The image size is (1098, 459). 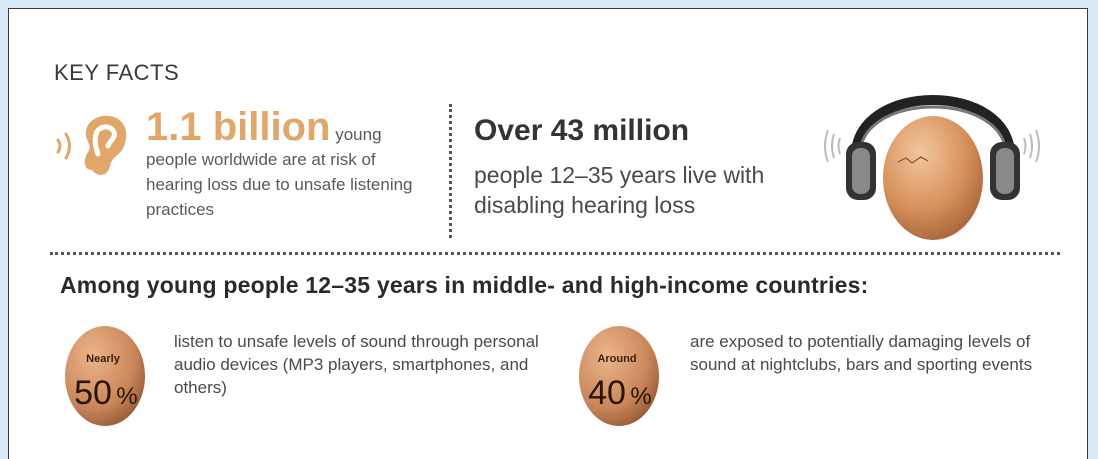 I want to click on egg-qualifier: Nearly, so click(x=103, y=359).